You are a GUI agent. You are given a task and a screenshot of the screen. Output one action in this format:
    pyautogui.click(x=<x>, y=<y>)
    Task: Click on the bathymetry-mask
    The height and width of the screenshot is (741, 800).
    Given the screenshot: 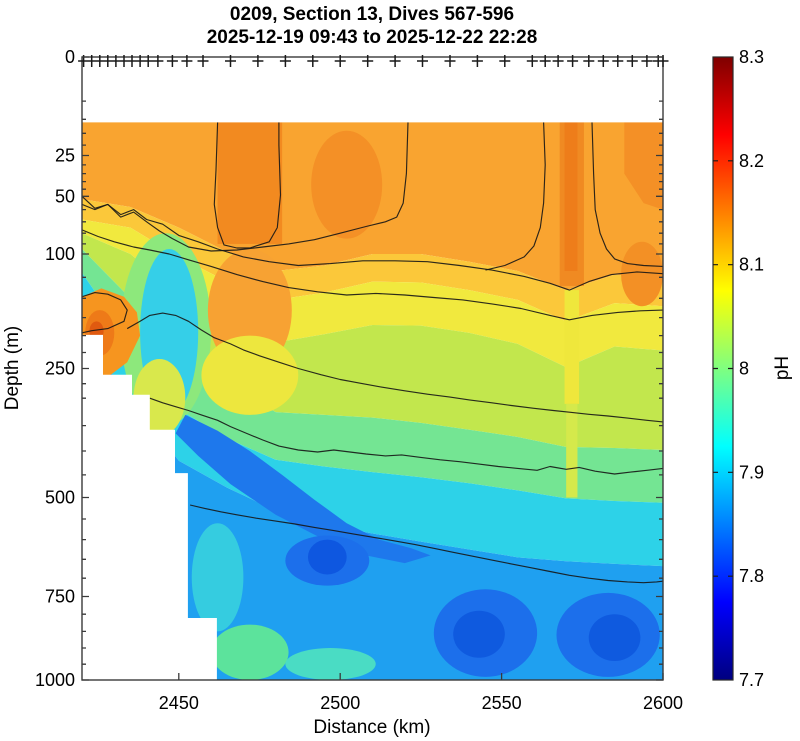 What is the action you would take?
    pyautogui.click(x=149, y=507)
    